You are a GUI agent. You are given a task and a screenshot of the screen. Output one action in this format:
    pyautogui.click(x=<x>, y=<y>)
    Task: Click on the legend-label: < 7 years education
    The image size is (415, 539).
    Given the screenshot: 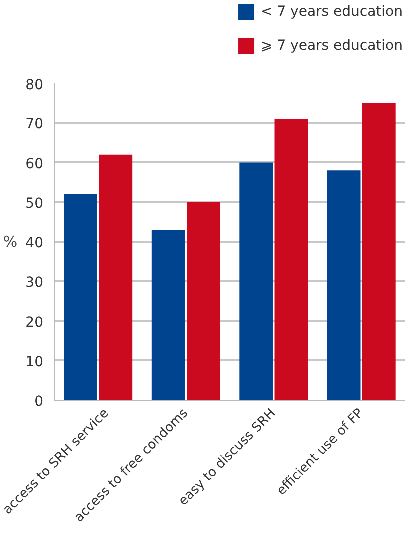 What is the action you would take?
    pyautogui.click(x=332, y=12)
    